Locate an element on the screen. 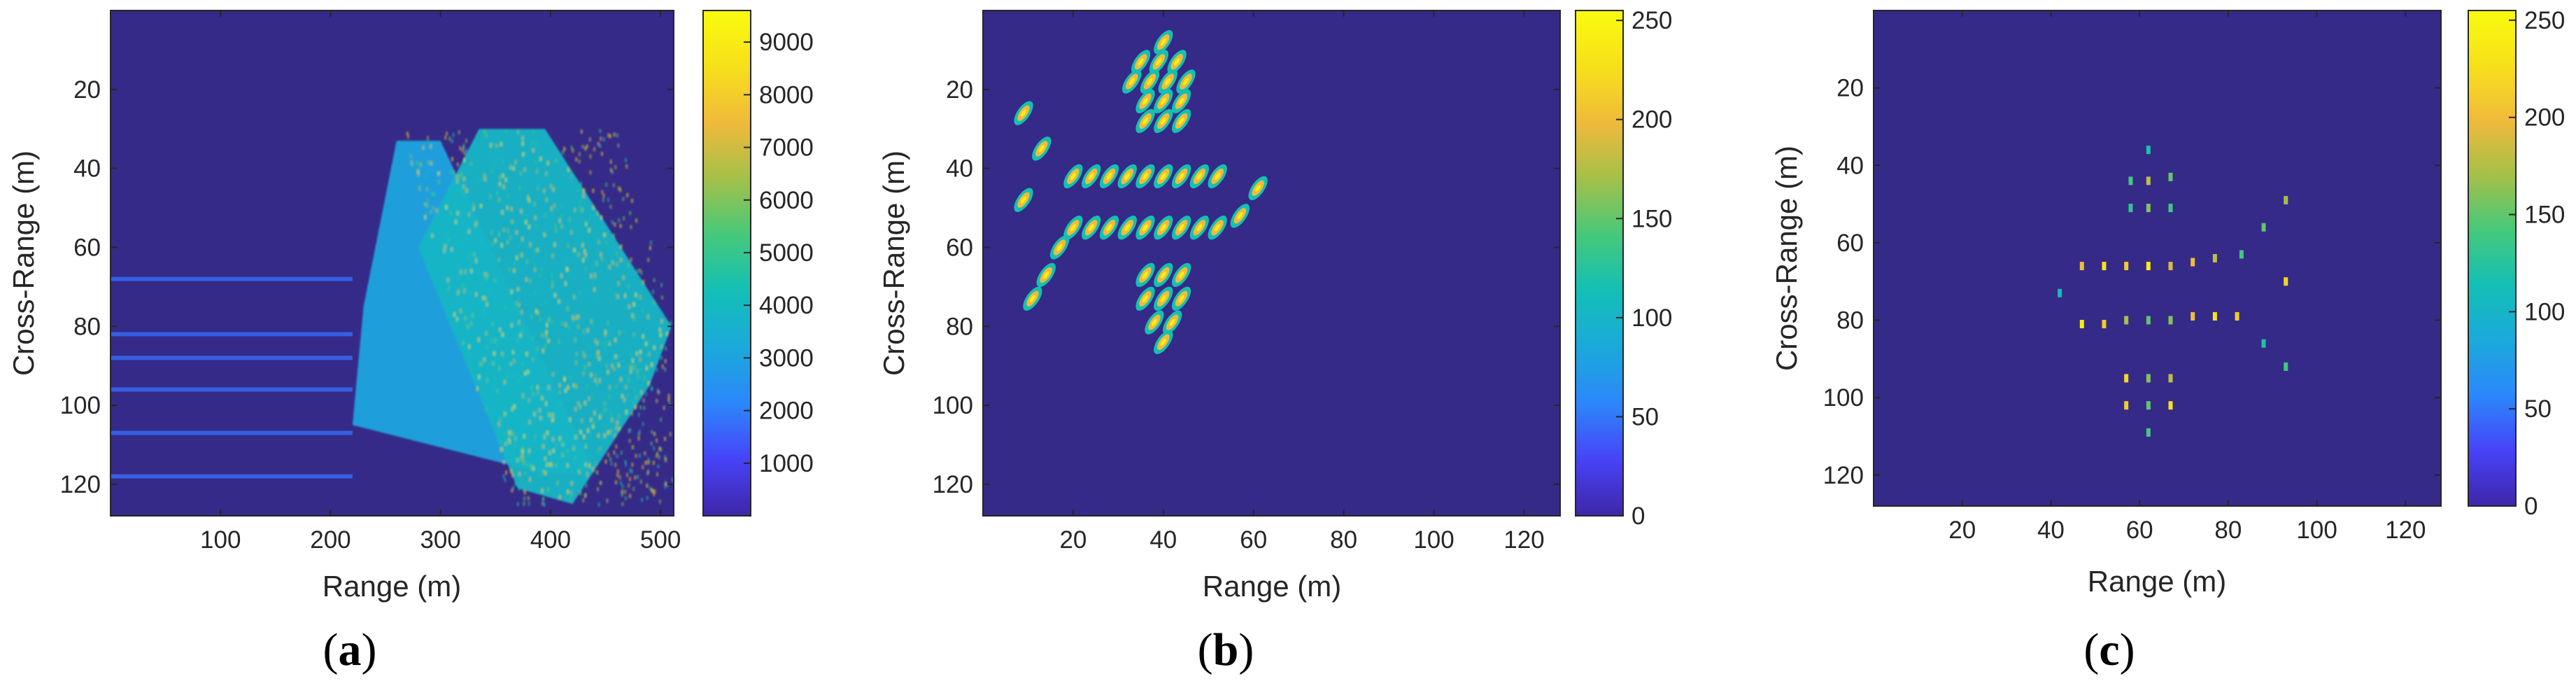 Image resolution: width=2576 pixels, height=695 pixels. x-tick-label: 300 is located at coordinates (440, 540).